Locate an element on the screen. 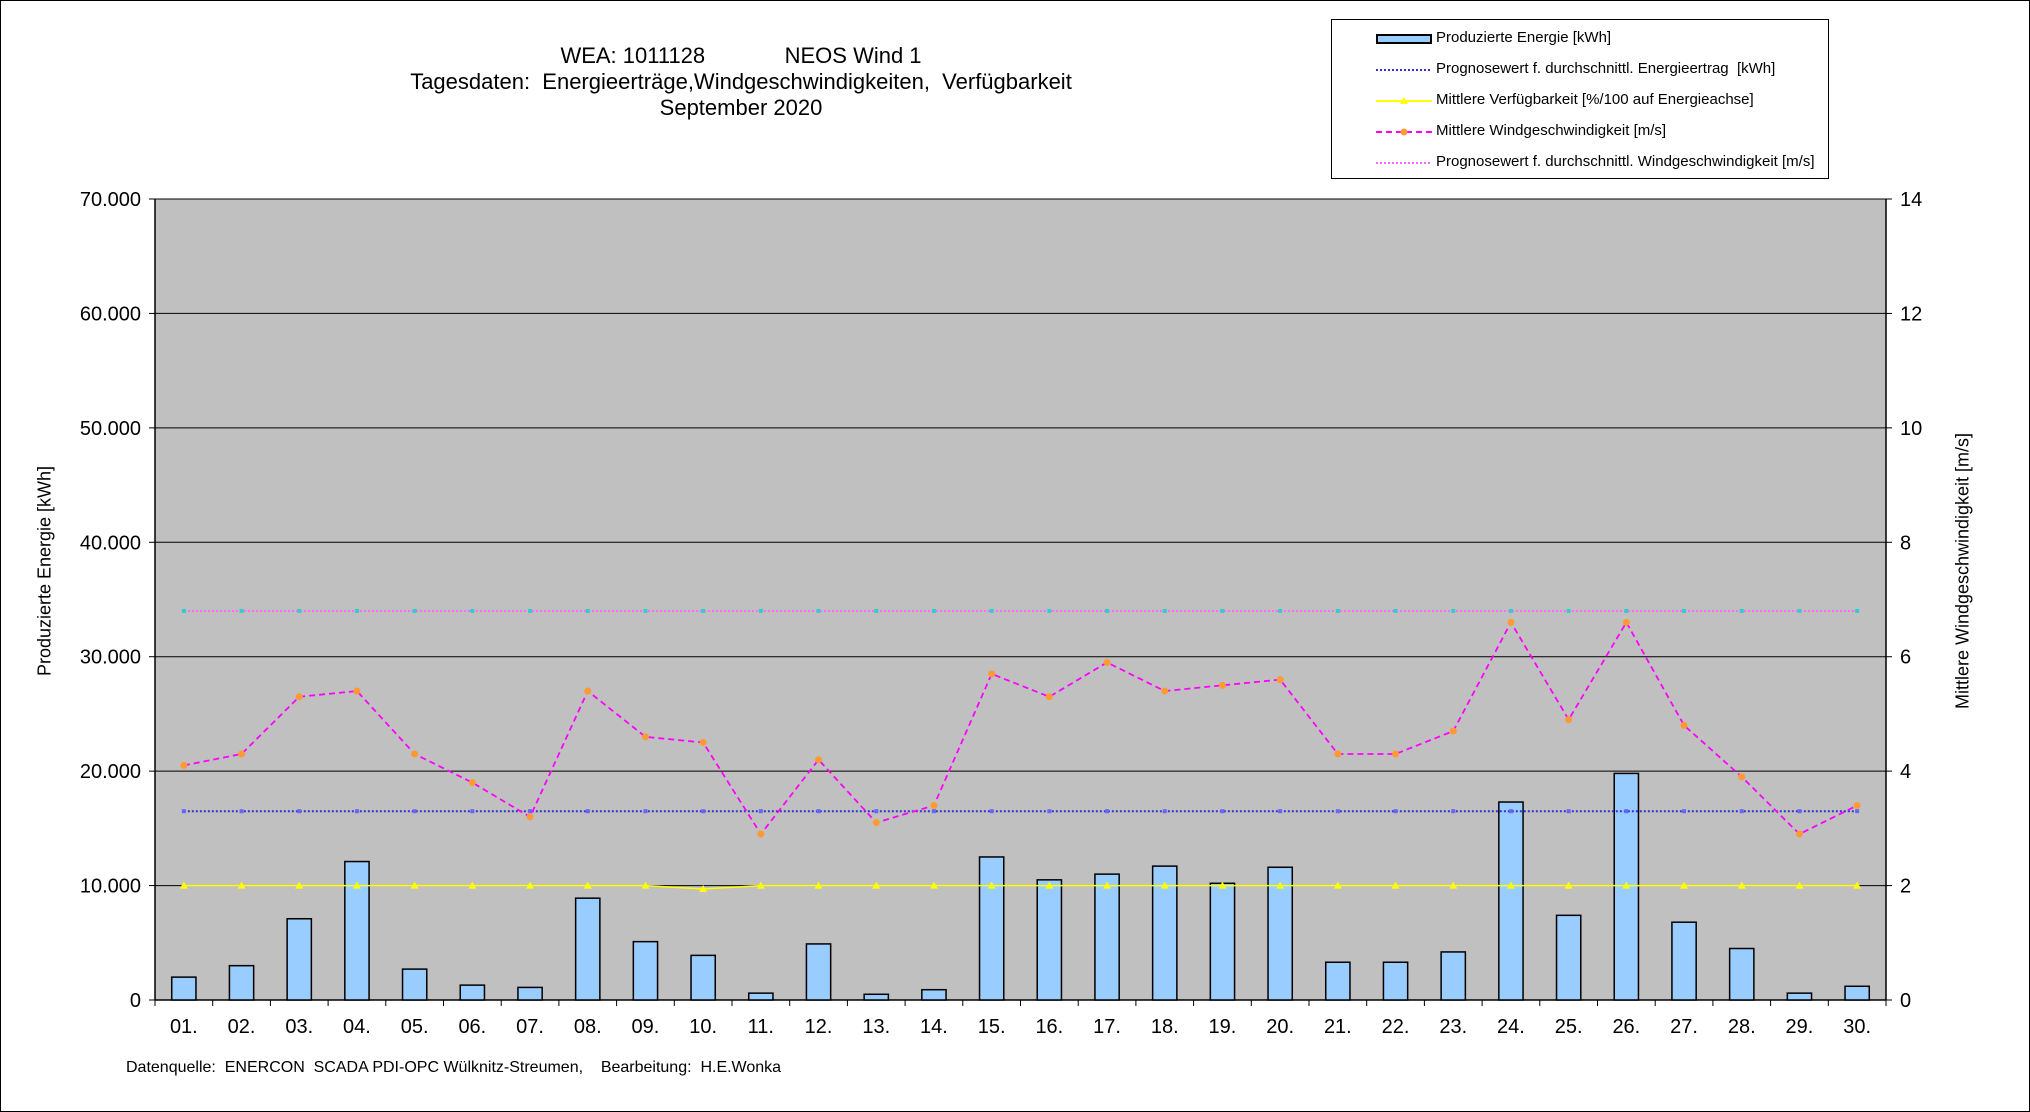 This screenshot has width=2030, height=1112. x-tick-label: 25. is located at coordinates (1569, 1027).